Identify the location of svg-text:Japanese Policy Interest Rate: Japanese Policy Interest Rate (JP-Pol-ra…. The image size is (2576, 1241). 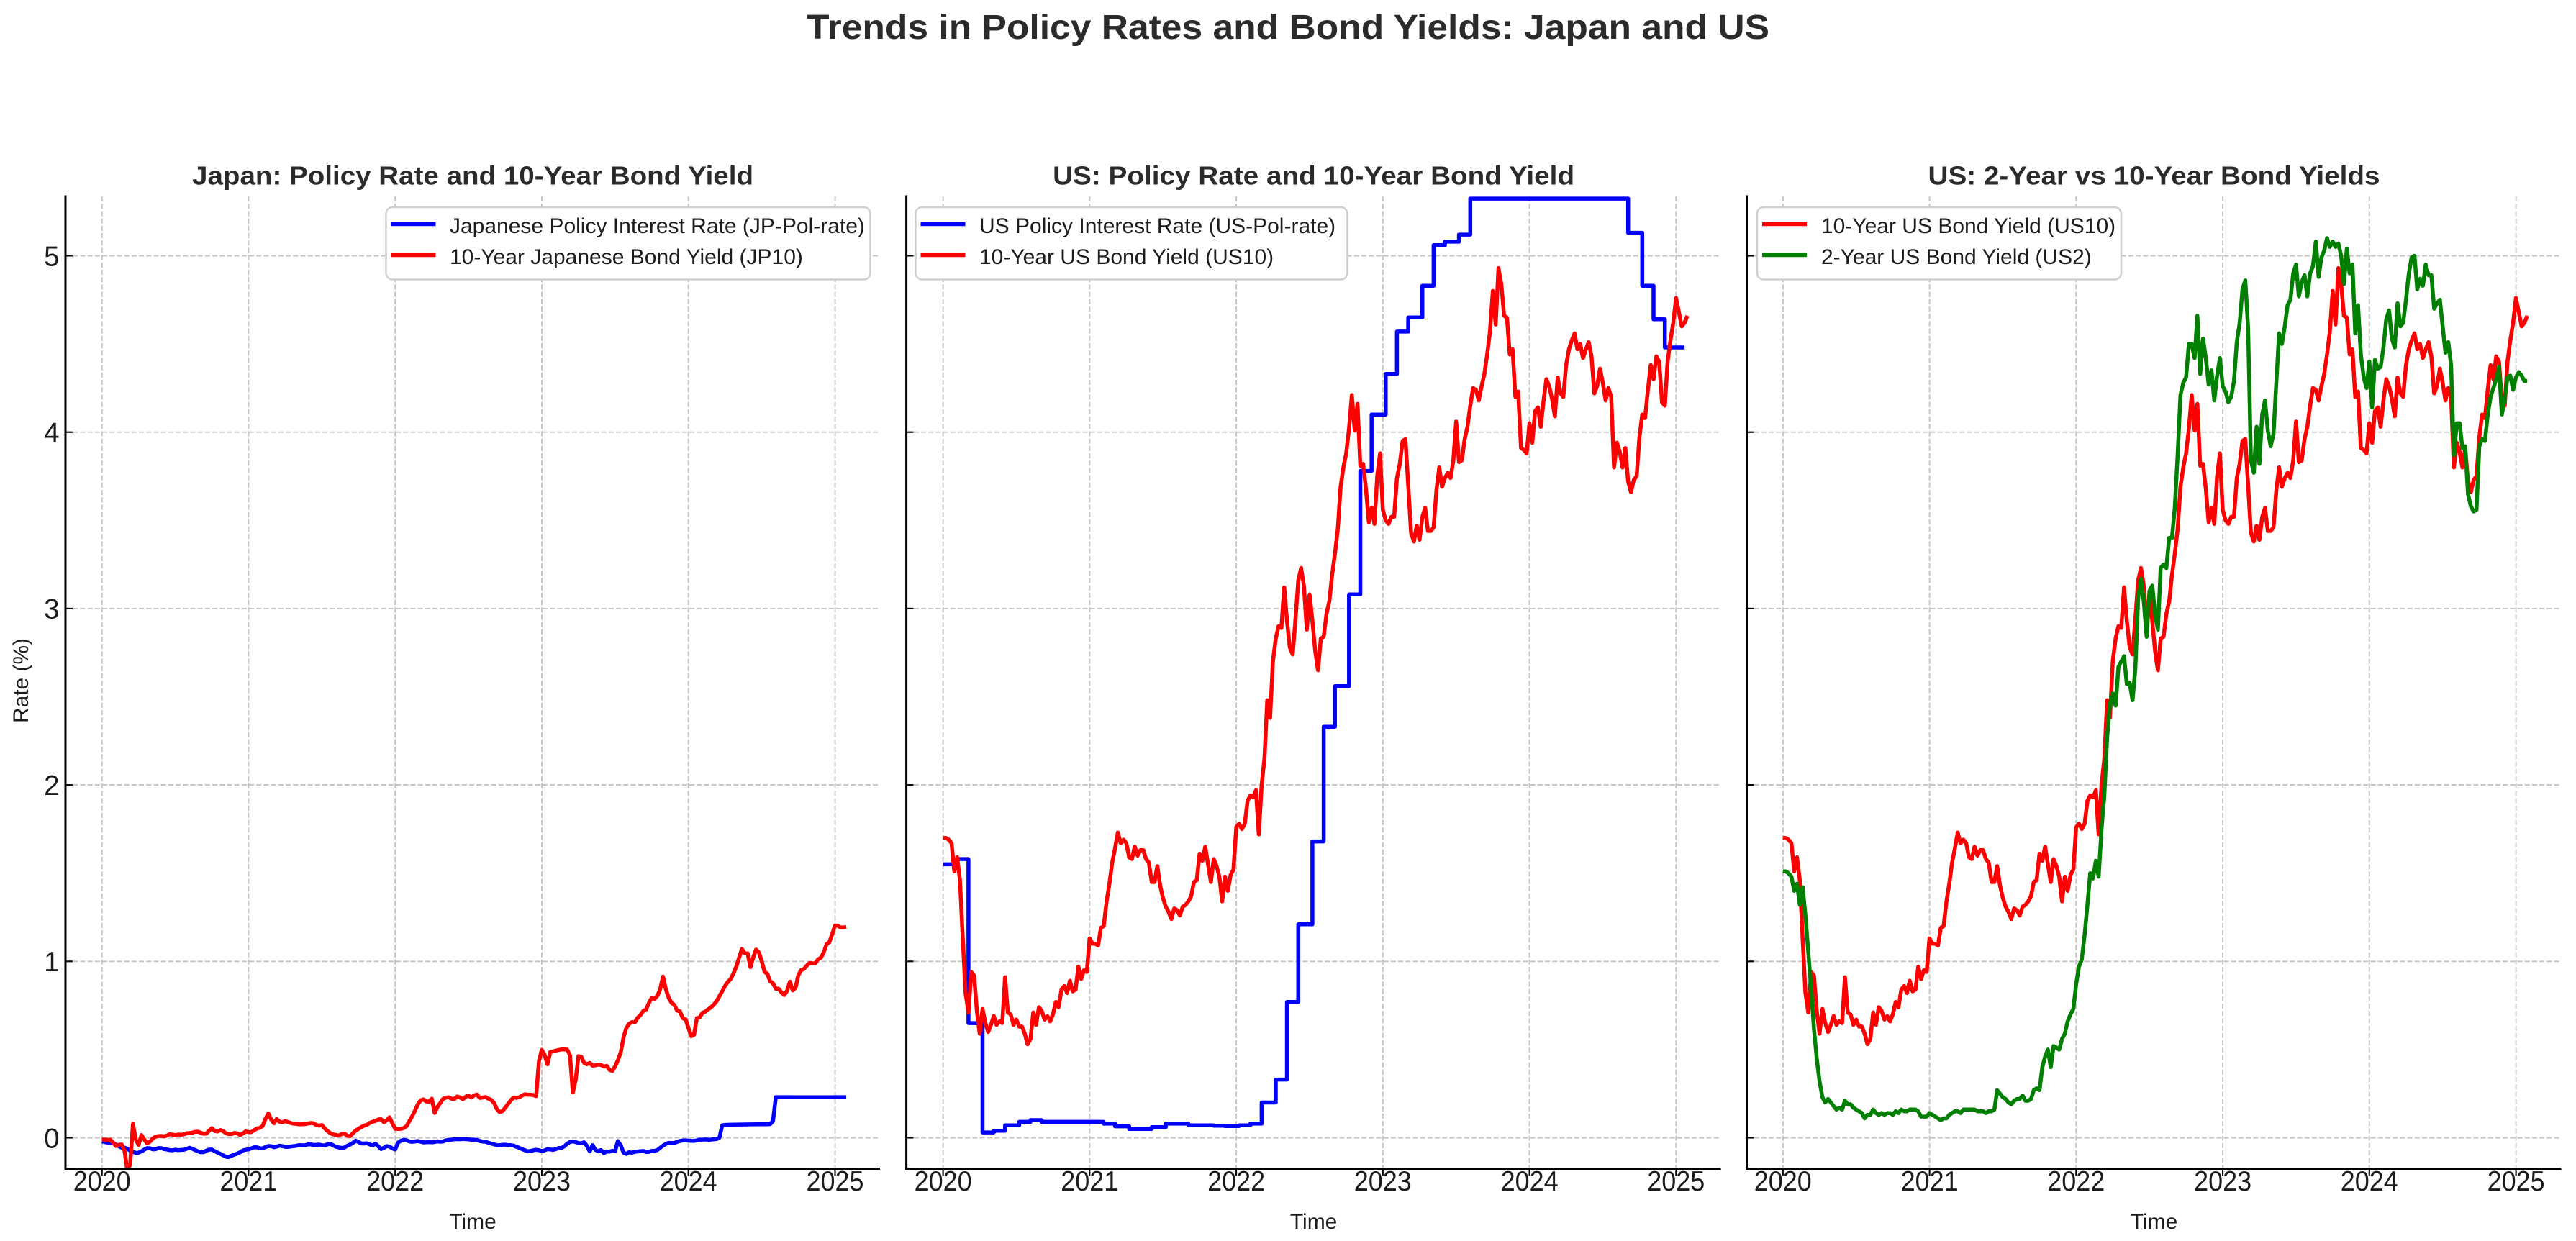
(657, 226).